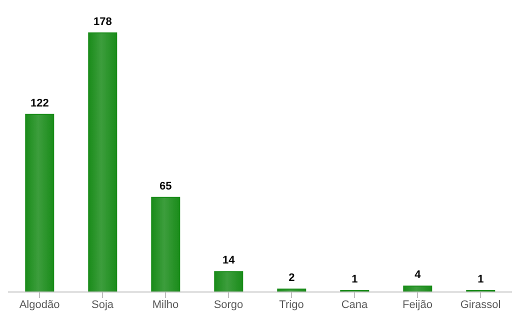 This screenshot has height=326, width=520. I want to click on data-label: 4, so click(418, 275).